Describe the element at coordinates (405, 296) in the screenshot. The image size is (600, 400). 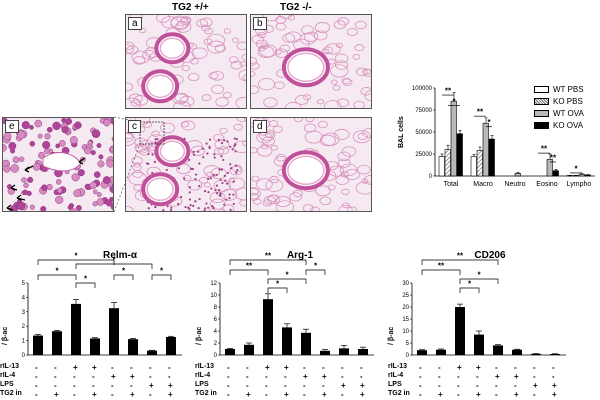
I see `y-tick-label: 25` at that location.